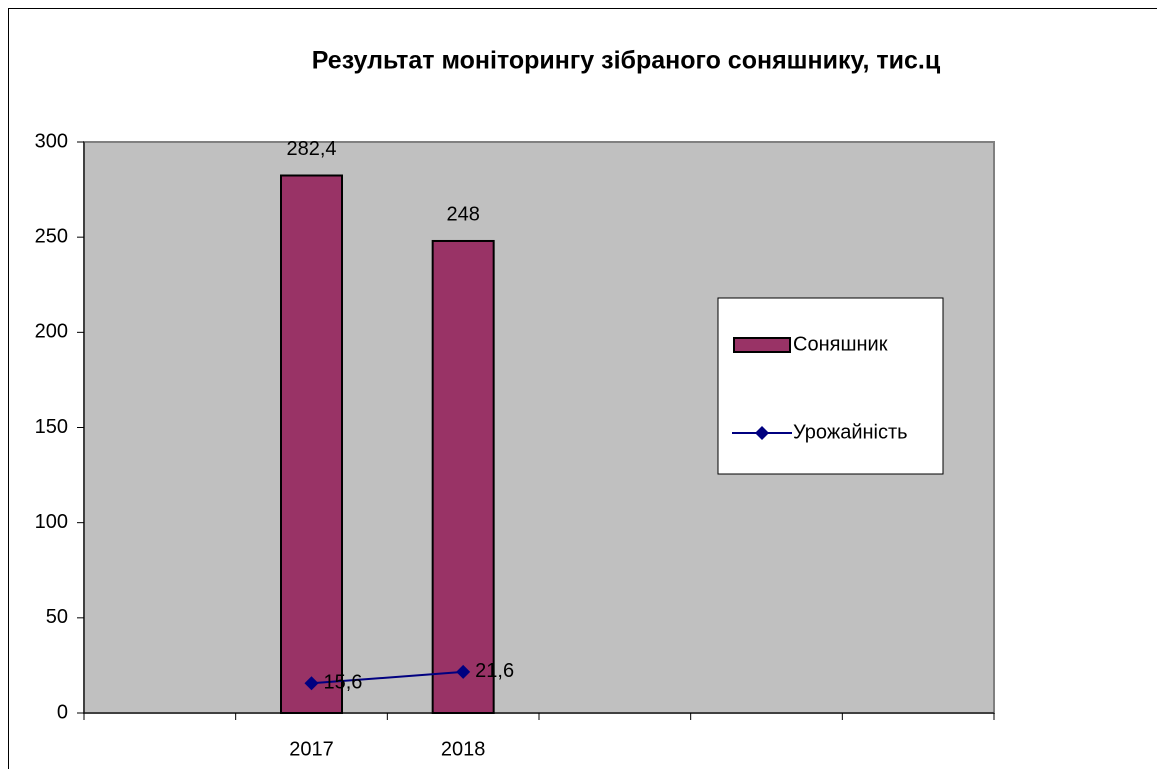 This screenshot has width=1157, height=769. Describe the element at coordinates (830, 386) in the screenshot. I see `legend-box` at that location.